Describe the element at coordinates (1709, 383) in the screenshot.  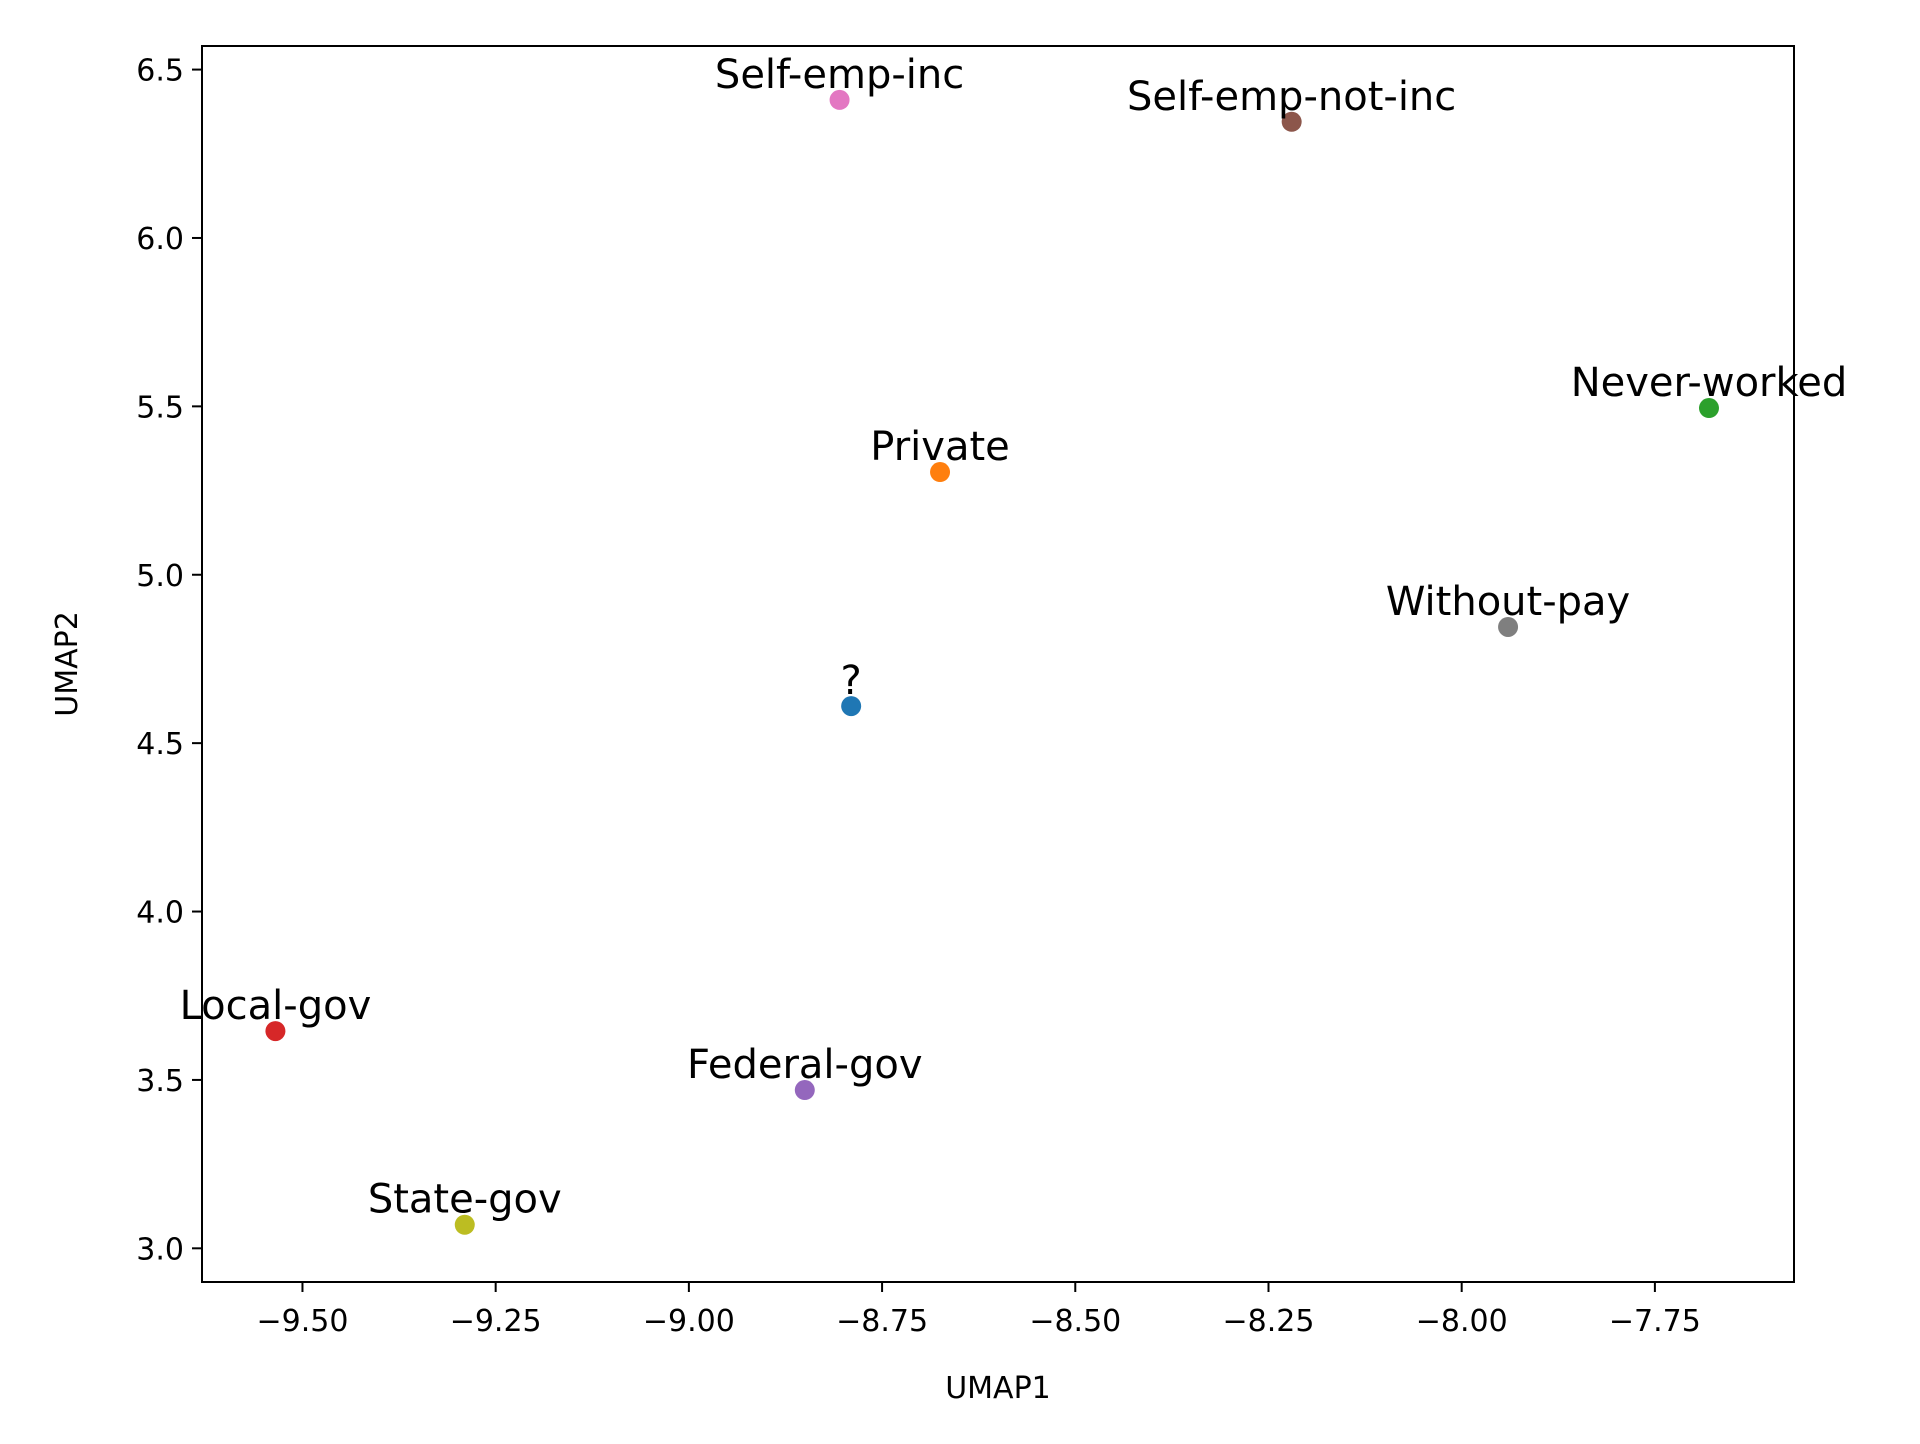
I see `point-label: Never-worked` at that location.